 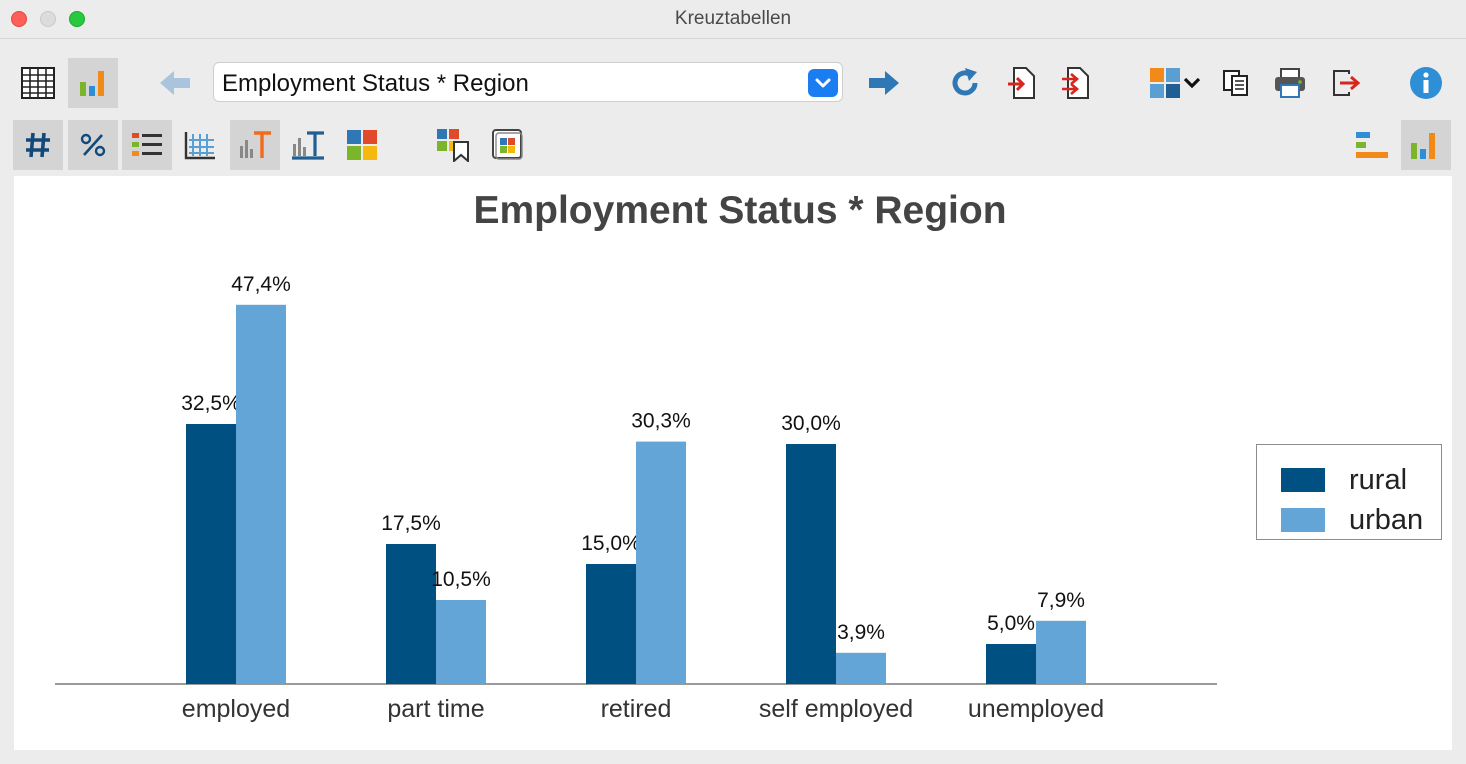 What do you see at coordinates (836, 709) in the screenshot?
I see `x-tick-label-self-employed: self employed` at bounding box center [836, 709].